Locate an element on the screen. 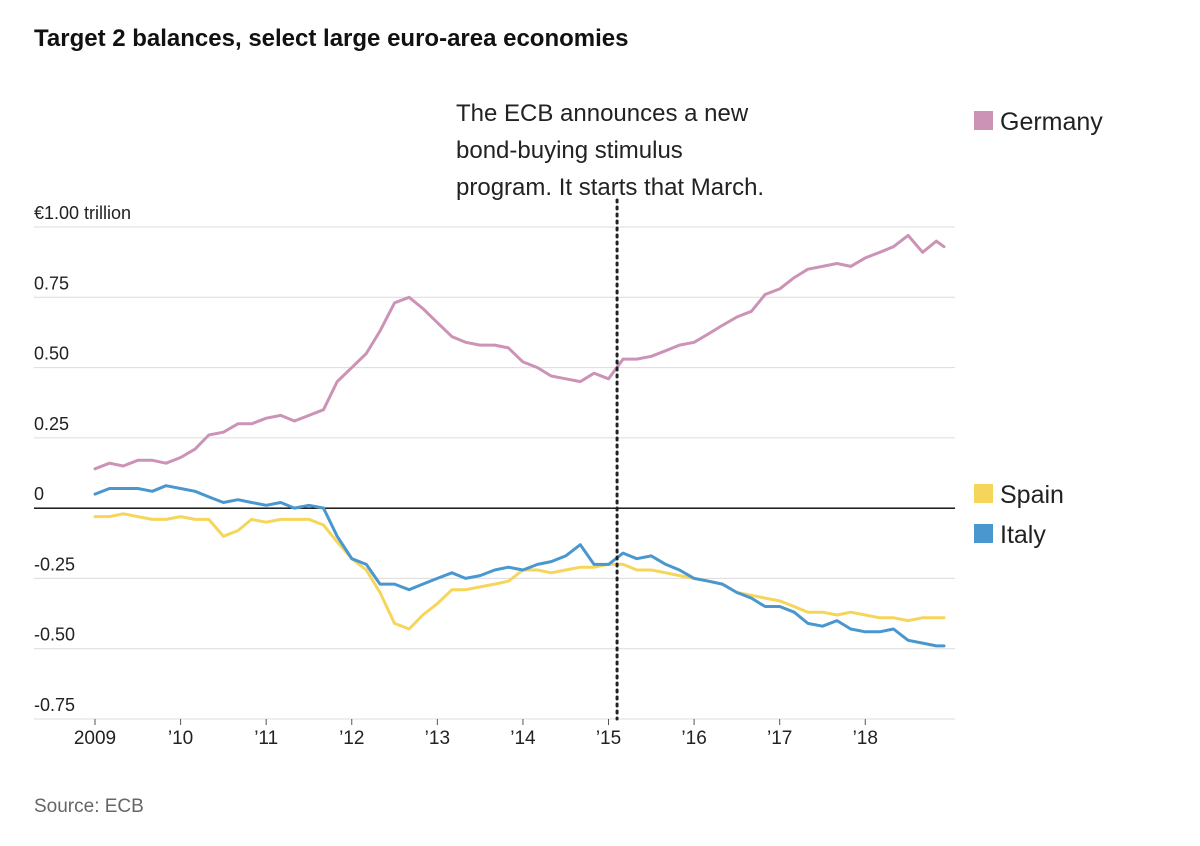 This screenshot has height=846, width=1200. annotation-text: The ECB announces a new is located at coordinates (602, 113).